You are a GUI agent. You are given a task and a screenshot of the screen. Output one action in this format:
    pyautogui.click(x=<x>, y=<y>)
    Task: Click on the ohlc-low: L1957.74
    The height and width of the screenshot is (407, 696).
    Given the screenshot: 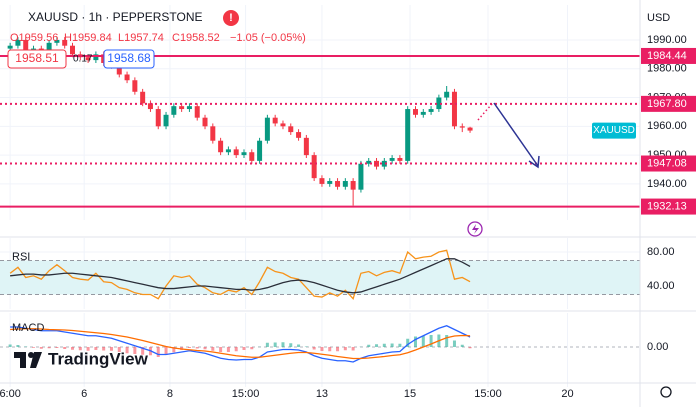 What is the action you would take?
    pyautogui.click(x=141, y=38)
    